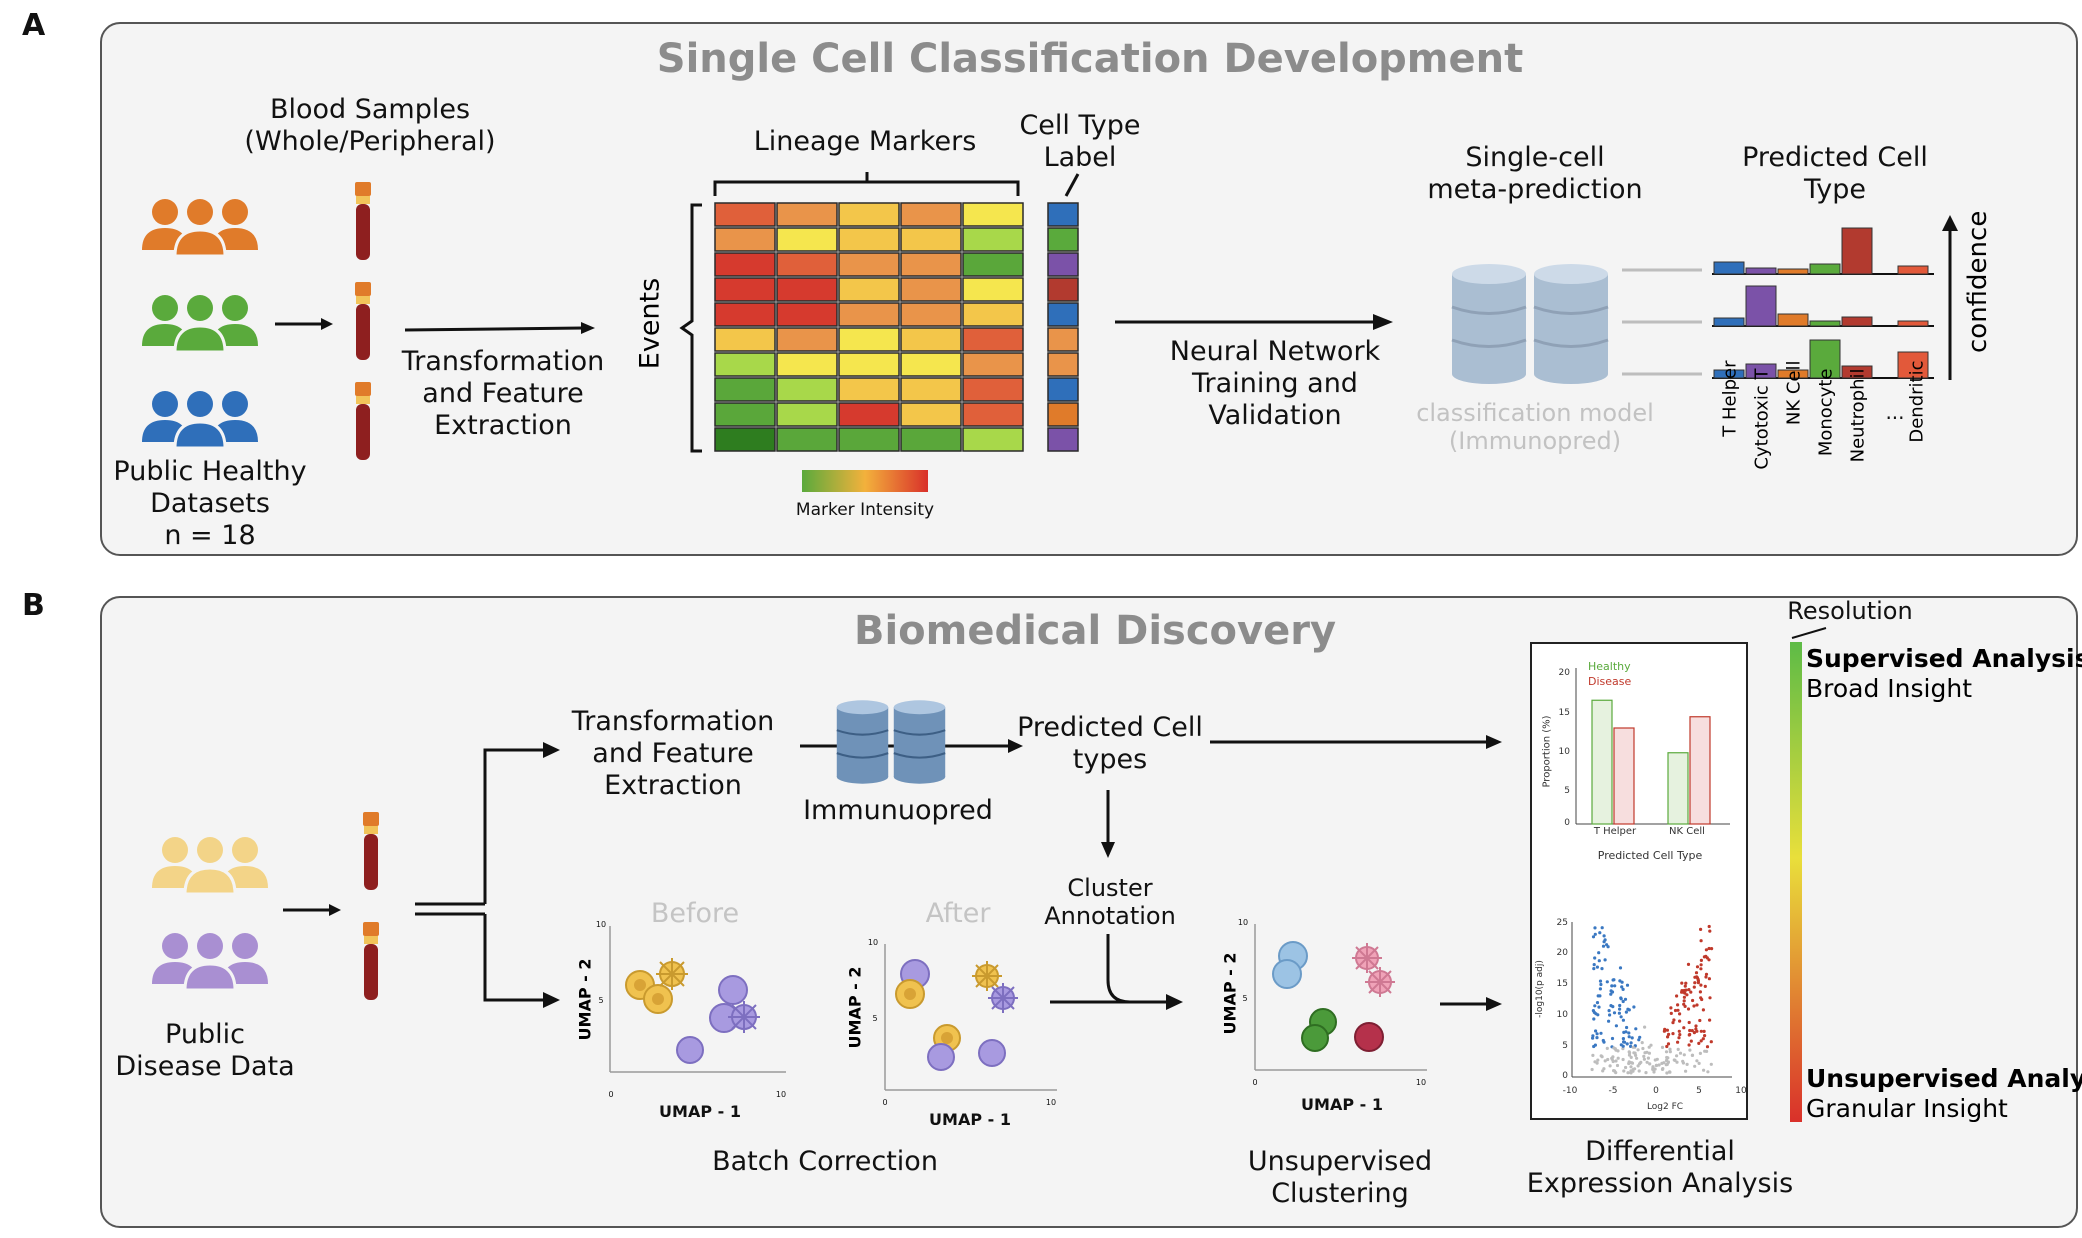 The width and height of the screenshot is (2082, 1238). Describe the element at coordinates (1850, 611) in the screenshot. I see `resolution-label: Resolution` at that location.